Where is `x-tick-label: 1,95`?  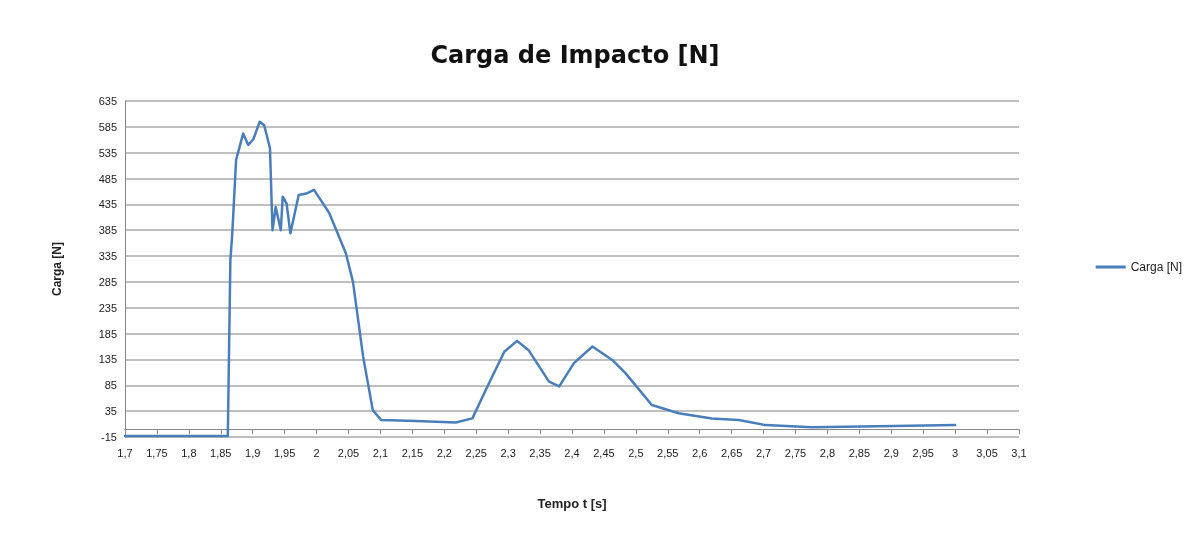
x-tick-label: 1,95 is located at coordinates (284, 452).